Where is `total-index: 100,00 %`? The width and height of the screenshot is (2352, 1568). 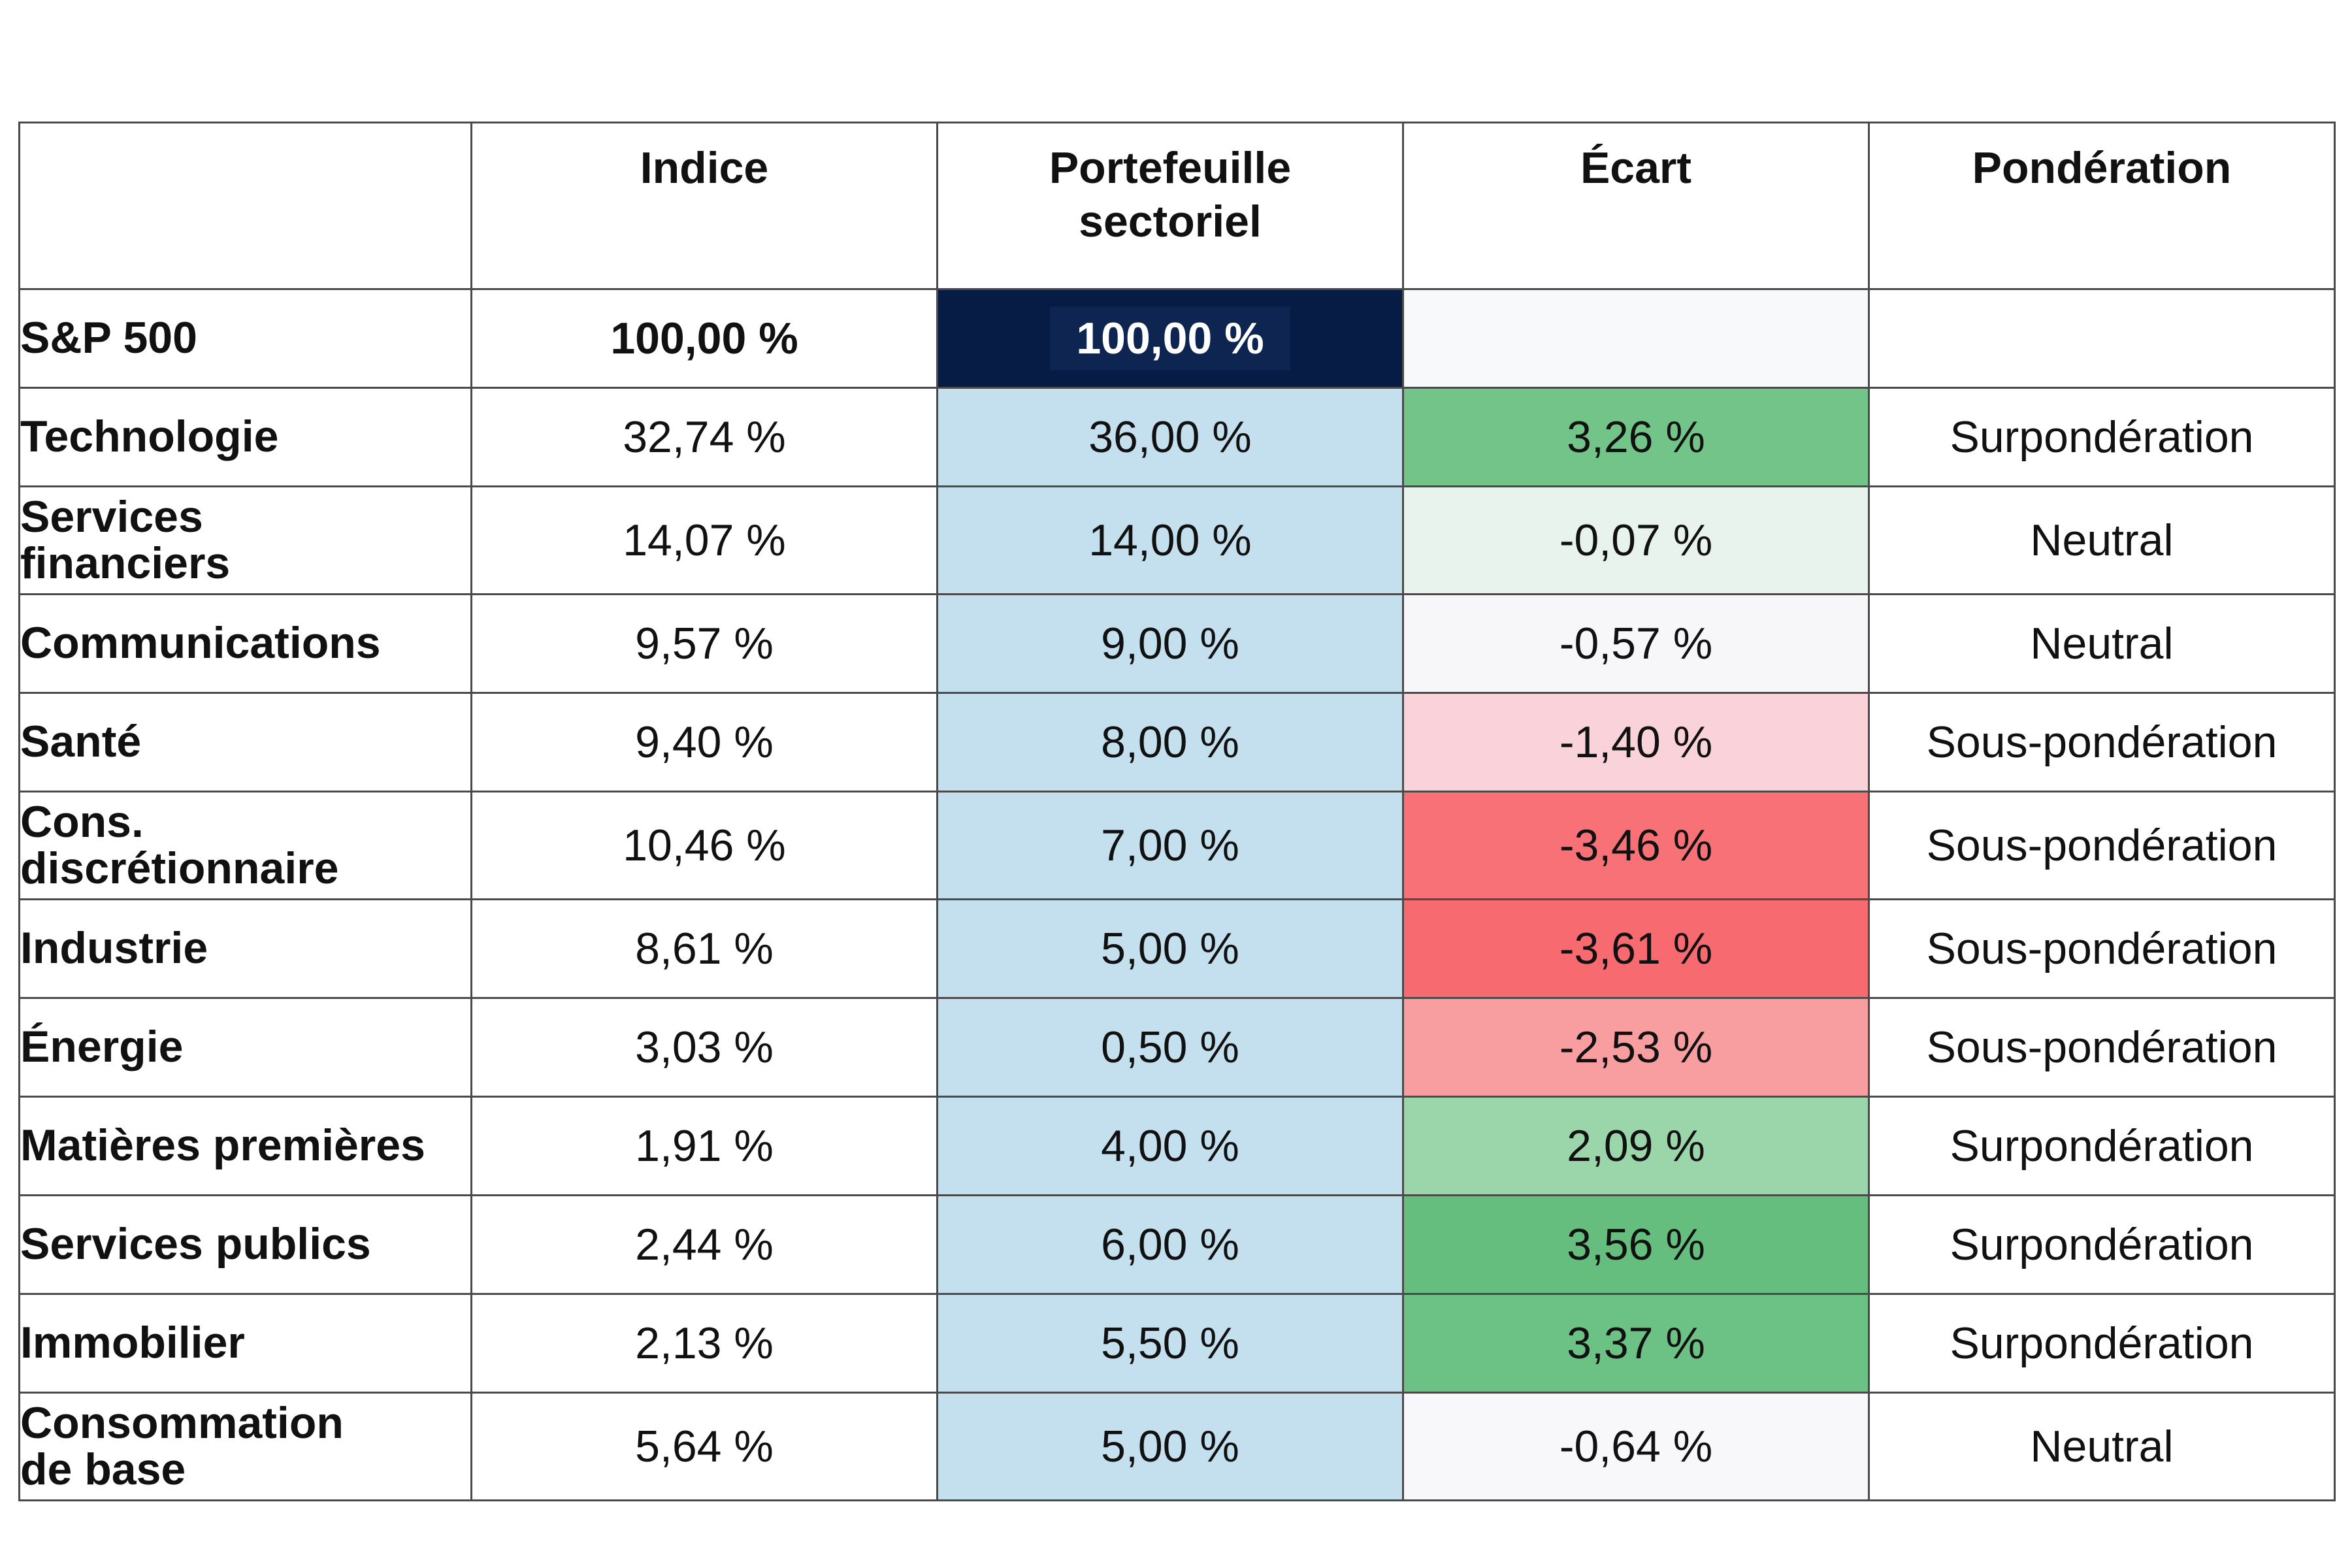
total-index: 100,00 % is located at coordinates (704, 338).